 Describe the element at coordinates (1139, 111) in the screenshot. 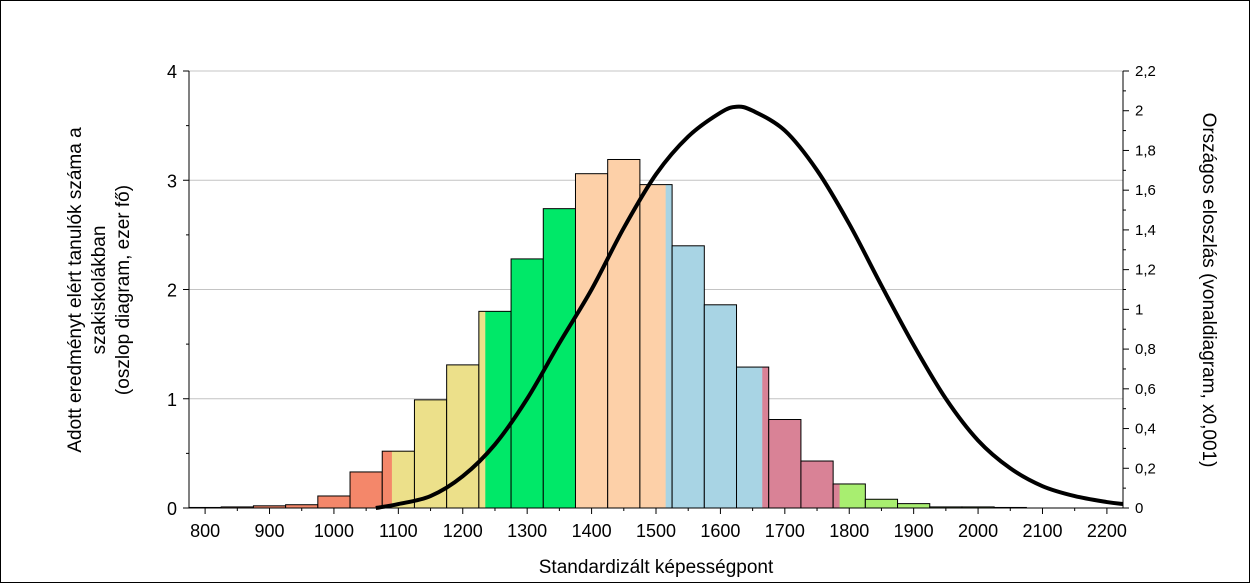

I see `y2-tick-label: 2` at that location.